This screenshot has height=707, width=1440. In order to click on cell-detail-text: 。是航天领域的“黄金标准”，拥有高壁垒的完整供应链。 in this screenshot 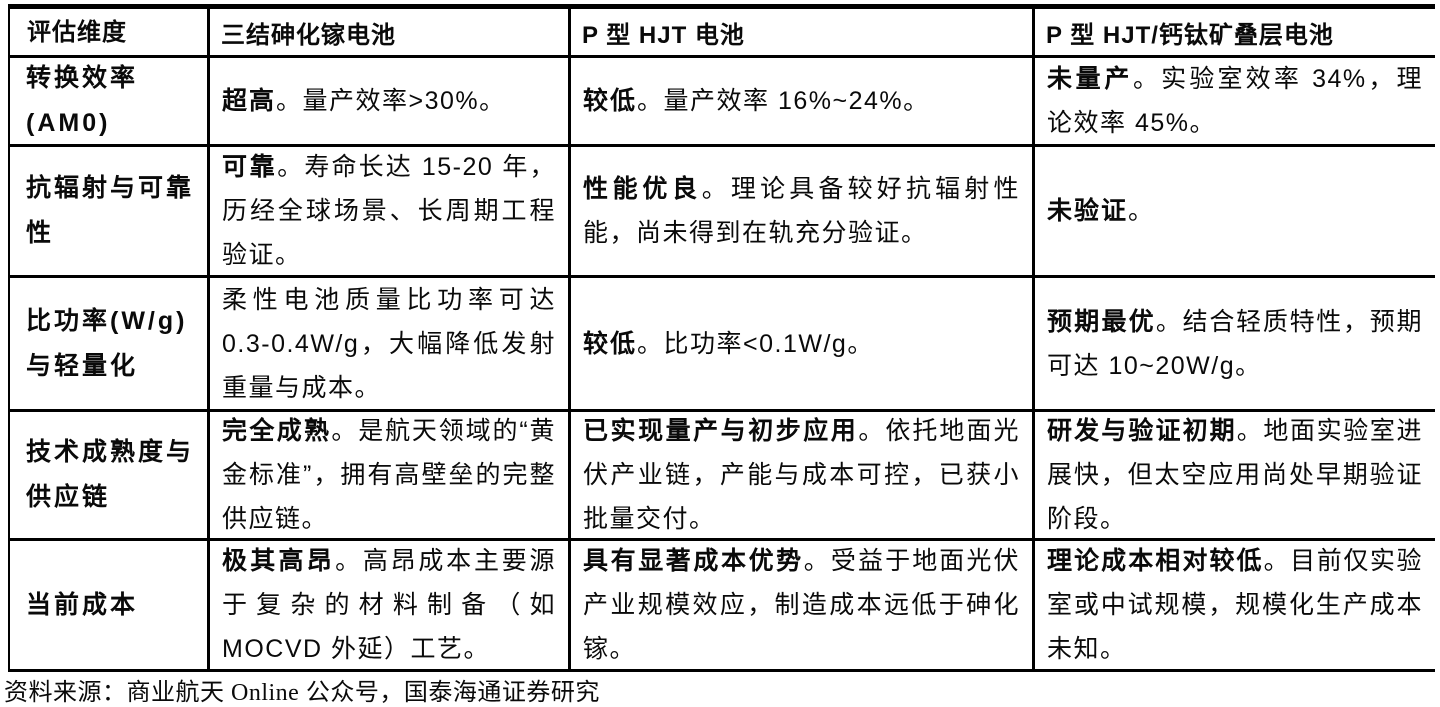, I will do `click(389, 475)`.